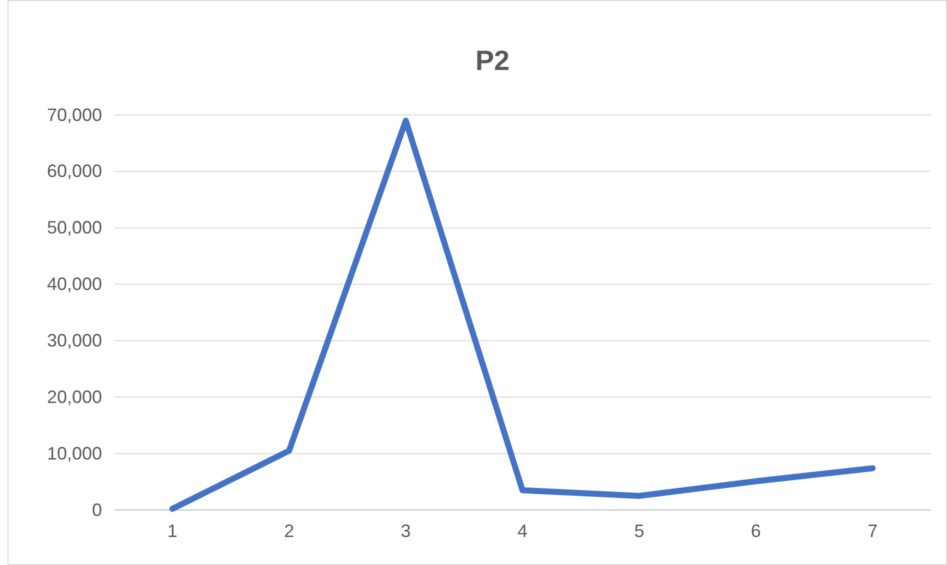  I want to click on y-tick-label: 30,000, so click(74, 340).